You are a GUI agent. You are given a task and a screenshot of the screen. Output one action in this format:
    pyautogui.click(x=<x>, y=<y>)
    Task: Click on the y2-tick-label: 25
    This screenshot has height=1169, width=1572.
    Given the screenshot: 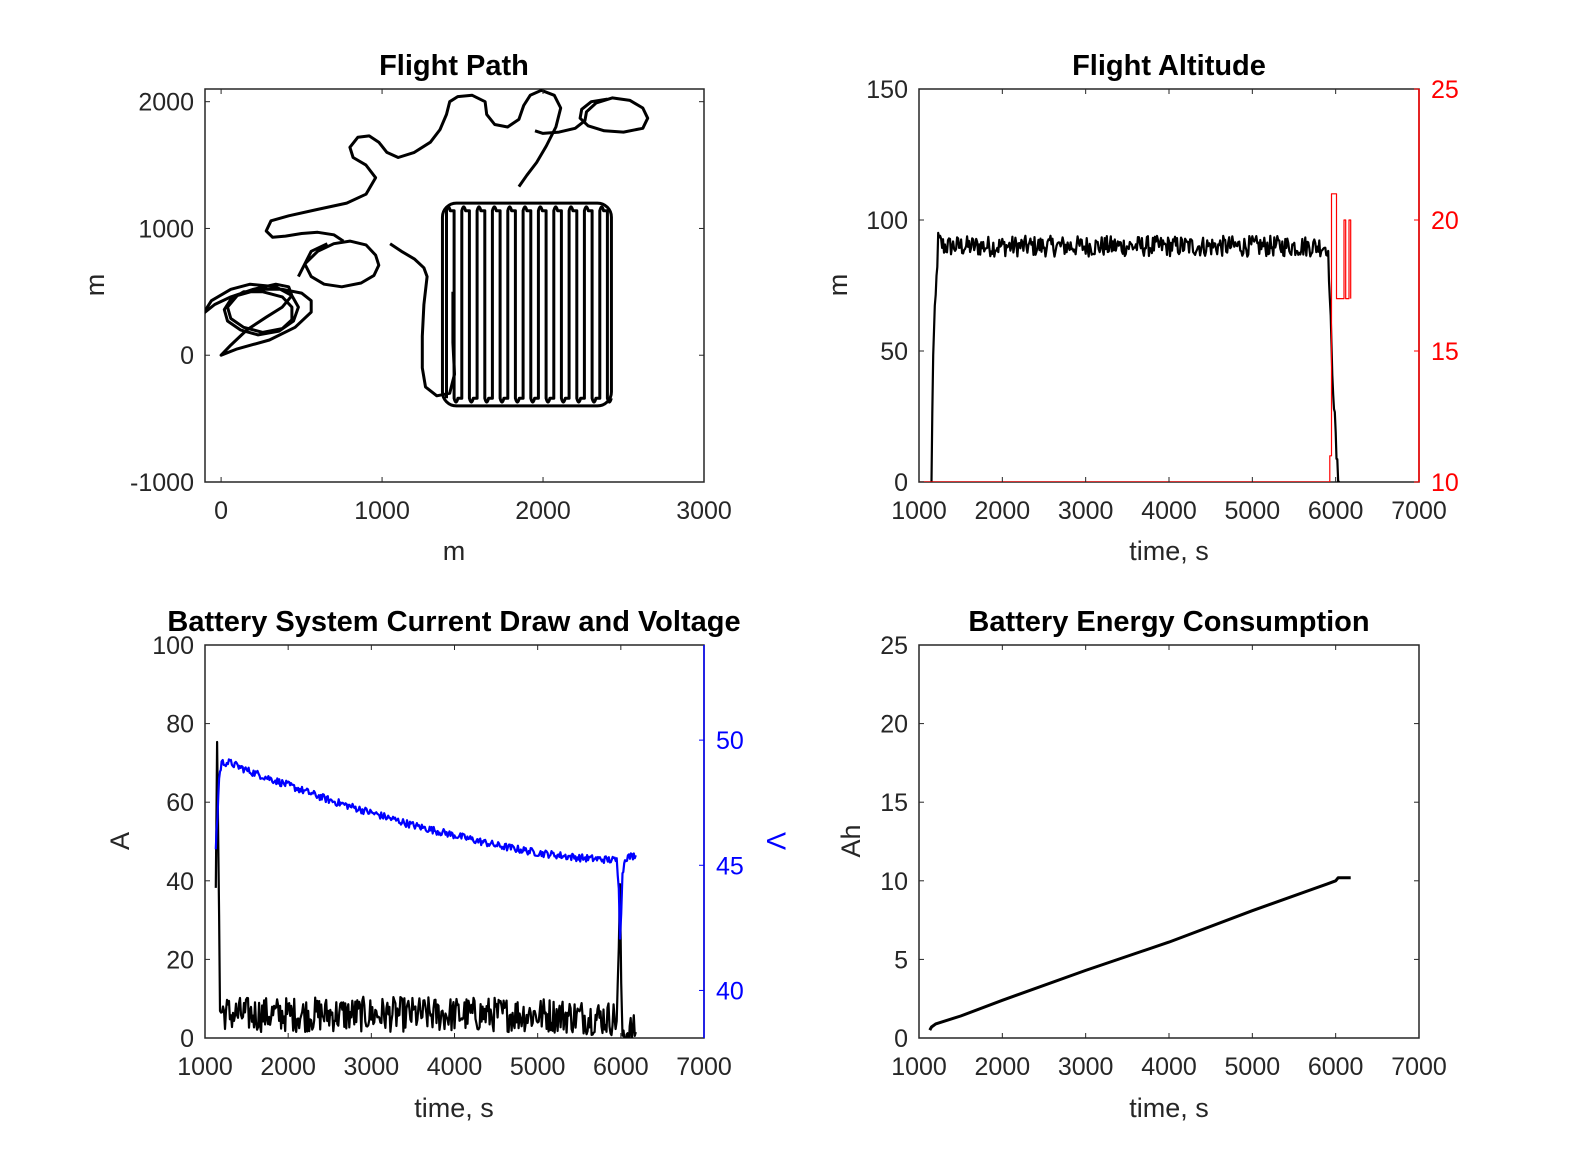 What is the action you would take?
    pyautogui.click(x=1445, y=90)
    